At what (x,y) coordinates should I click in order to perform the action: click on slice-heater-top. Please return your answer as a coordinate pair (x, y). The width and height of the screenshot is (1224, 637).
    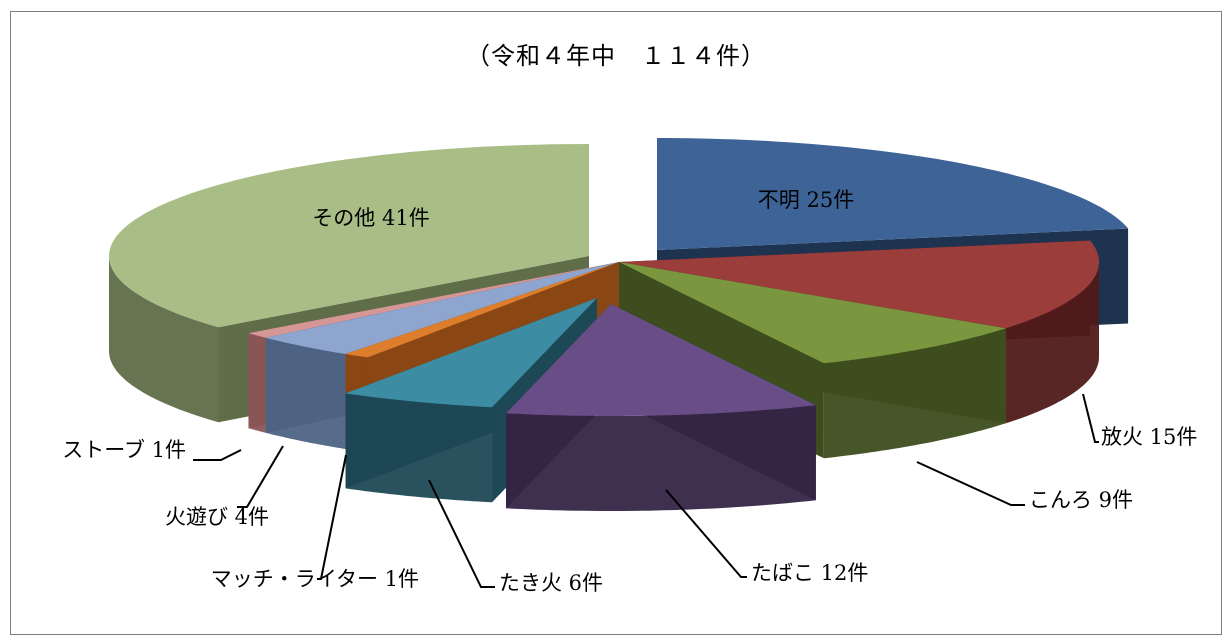
    Looking at the image, I should click on (433, 300).